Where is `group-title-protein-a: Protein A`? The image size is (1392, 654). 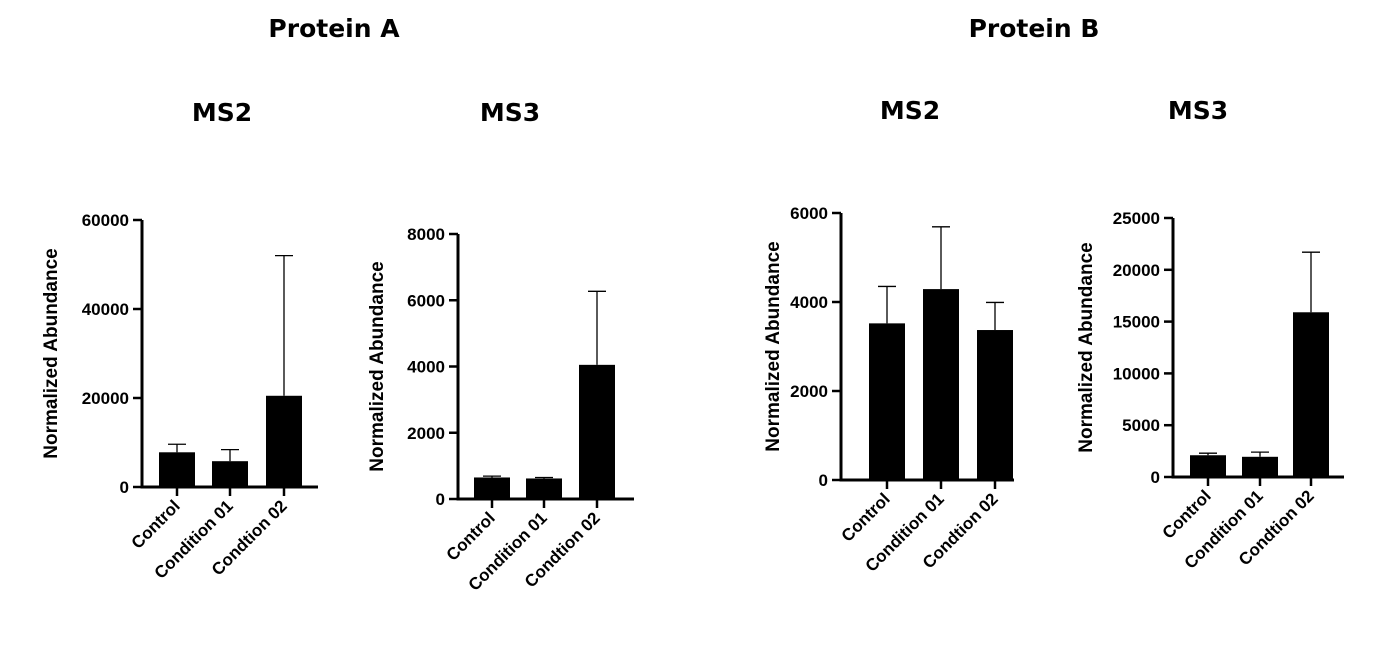 group-title-protein-a: Protein A is located at coordinates (334, 28).